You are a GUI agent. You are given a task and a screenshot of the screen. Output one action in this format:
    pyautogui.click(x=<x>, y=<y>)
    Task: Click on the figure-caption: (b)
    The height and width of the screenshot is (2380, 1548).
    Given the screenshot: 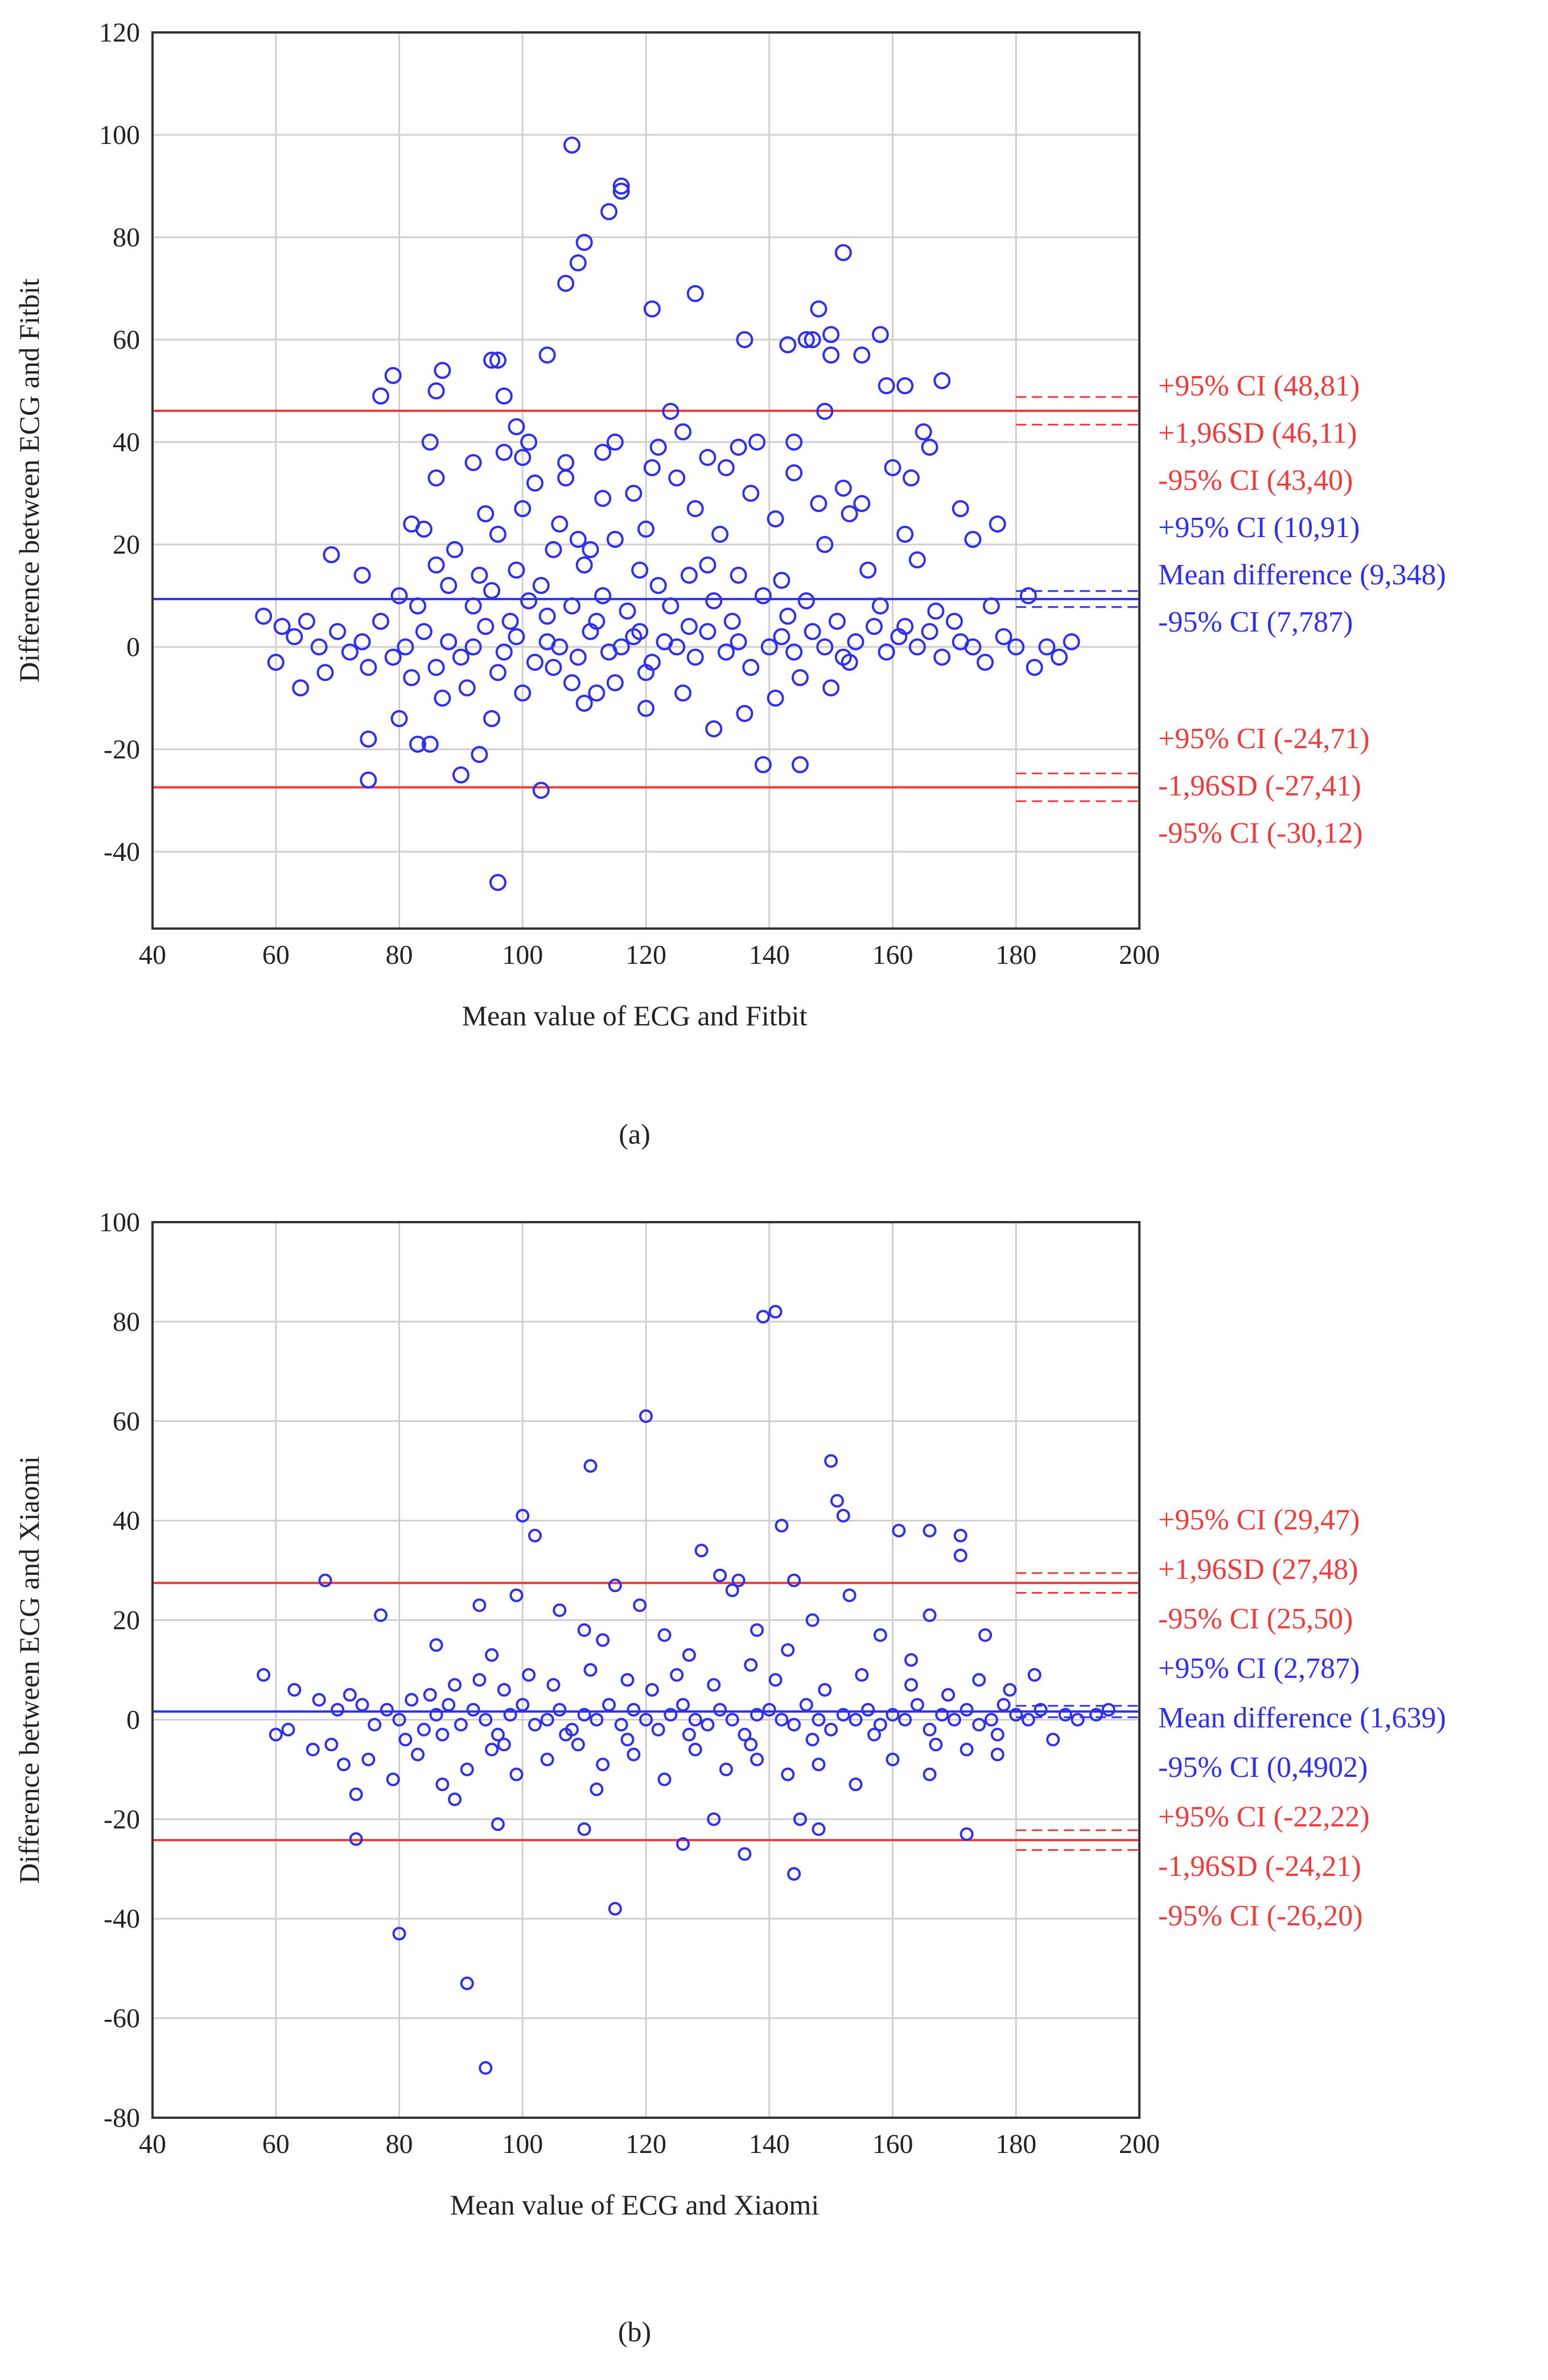 What is the action you would take?
    pyautogui.click(x=634, y=2332)
    